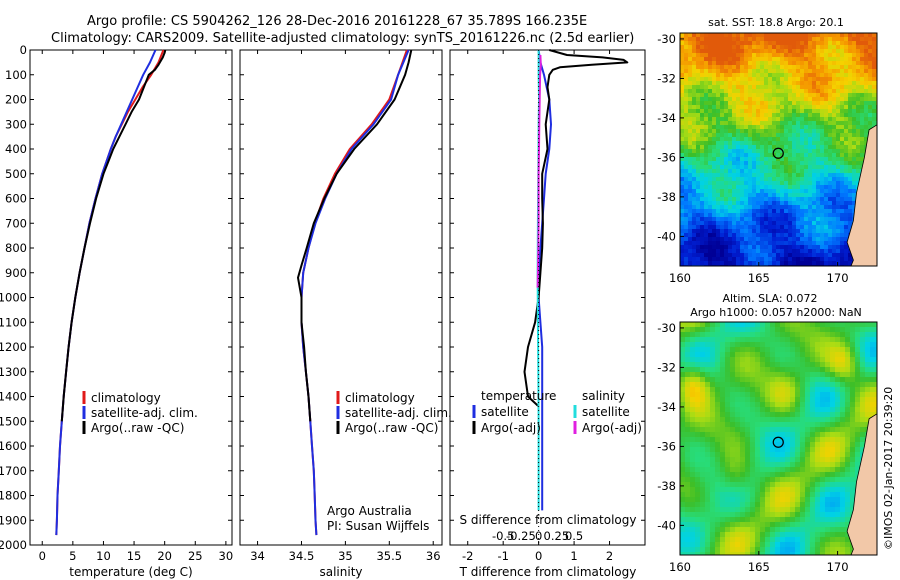 Image resolution: width=900 pixels, height=580 pixels. I want to click on x-tick-label: 10, so click(103, 556).